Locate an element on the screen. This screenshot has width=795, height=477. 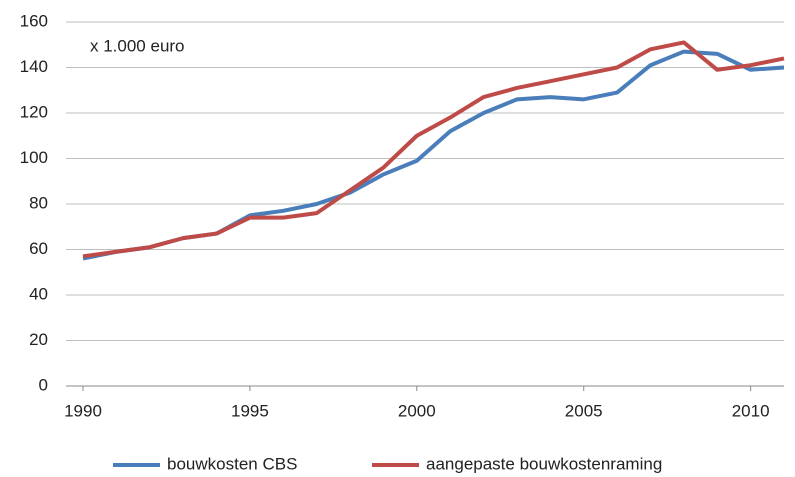
legend-label: bouwkosten CBS is located at coordinates (232, 463).